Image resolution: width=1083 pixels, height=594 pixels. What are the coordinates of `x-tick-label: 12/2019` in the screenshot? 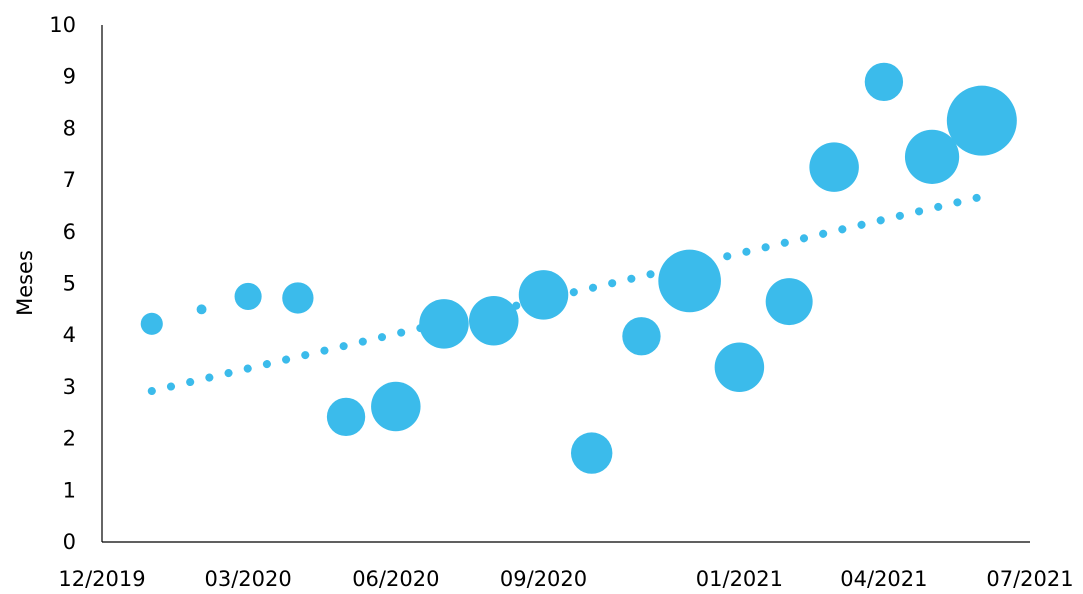 It's located at (101, 579).